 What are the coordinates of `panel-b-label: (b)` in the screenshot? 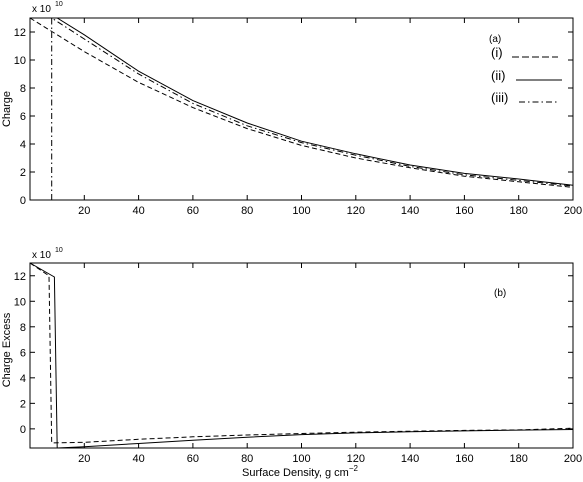 It's located at (500, 293).